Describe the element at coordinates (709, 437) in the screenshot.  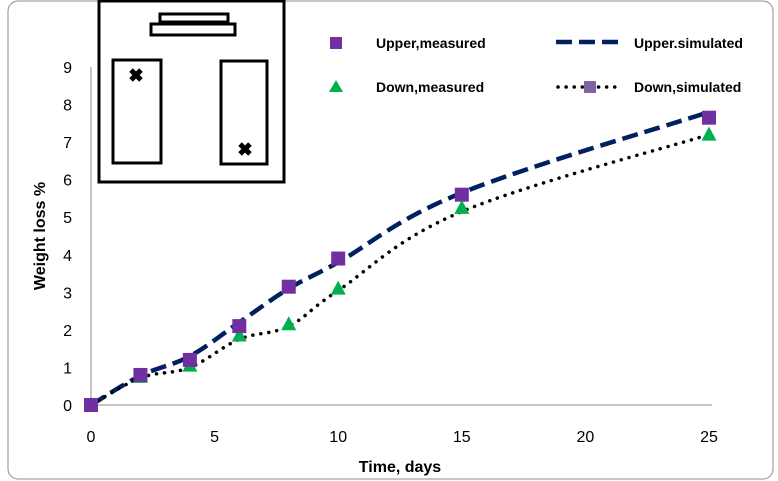
I see `x-tick-label: 25` at that location.